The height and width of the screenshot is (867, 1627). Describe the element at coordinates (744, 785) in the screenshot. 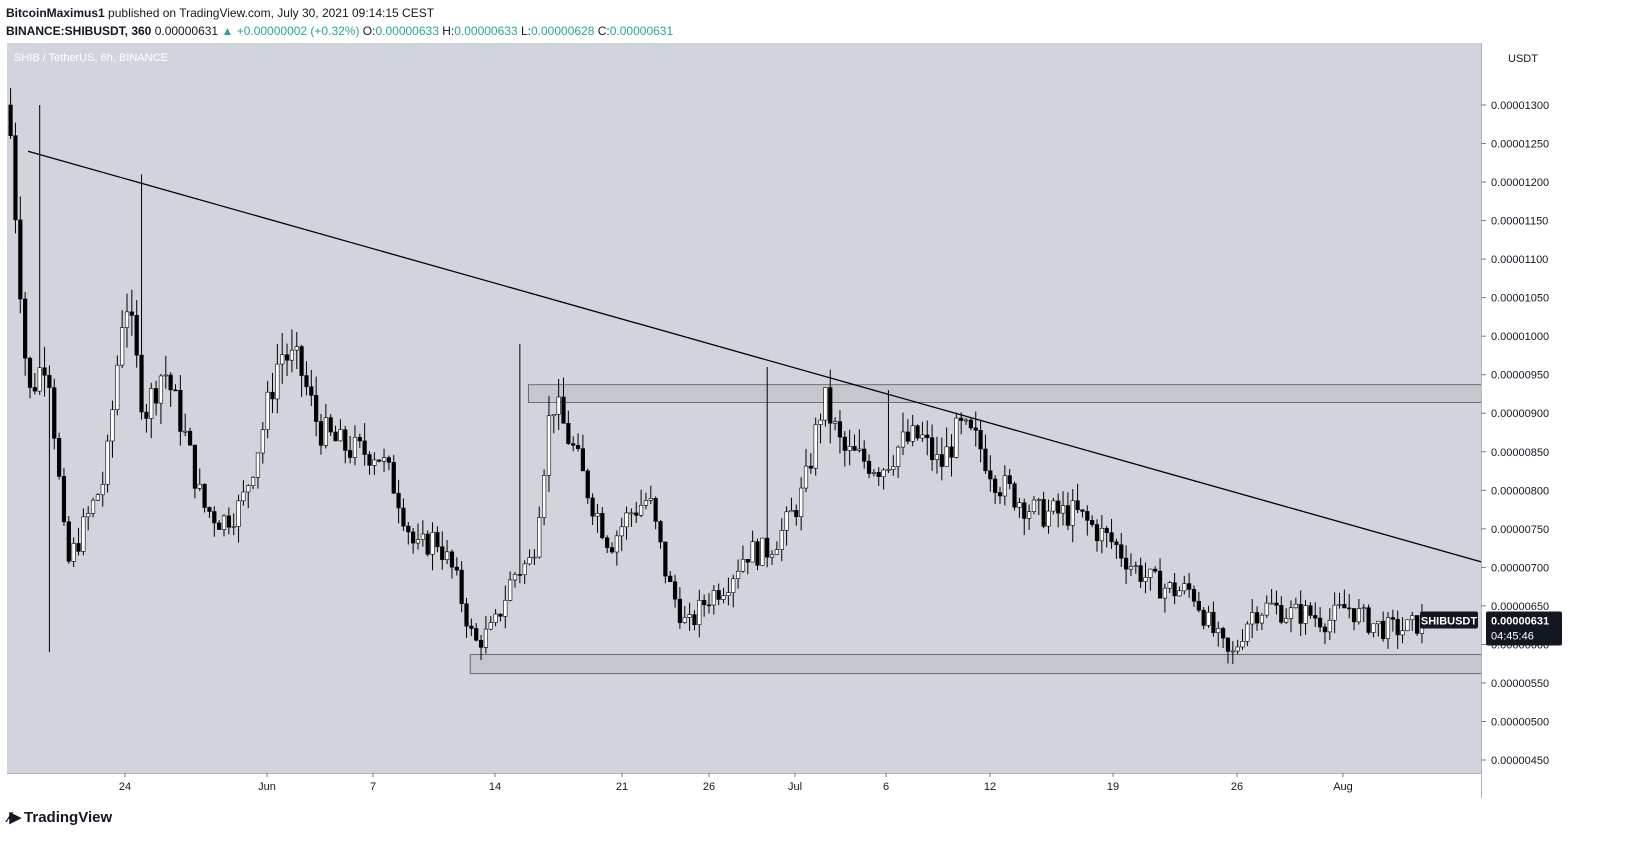

I see `time-axis` at that location.